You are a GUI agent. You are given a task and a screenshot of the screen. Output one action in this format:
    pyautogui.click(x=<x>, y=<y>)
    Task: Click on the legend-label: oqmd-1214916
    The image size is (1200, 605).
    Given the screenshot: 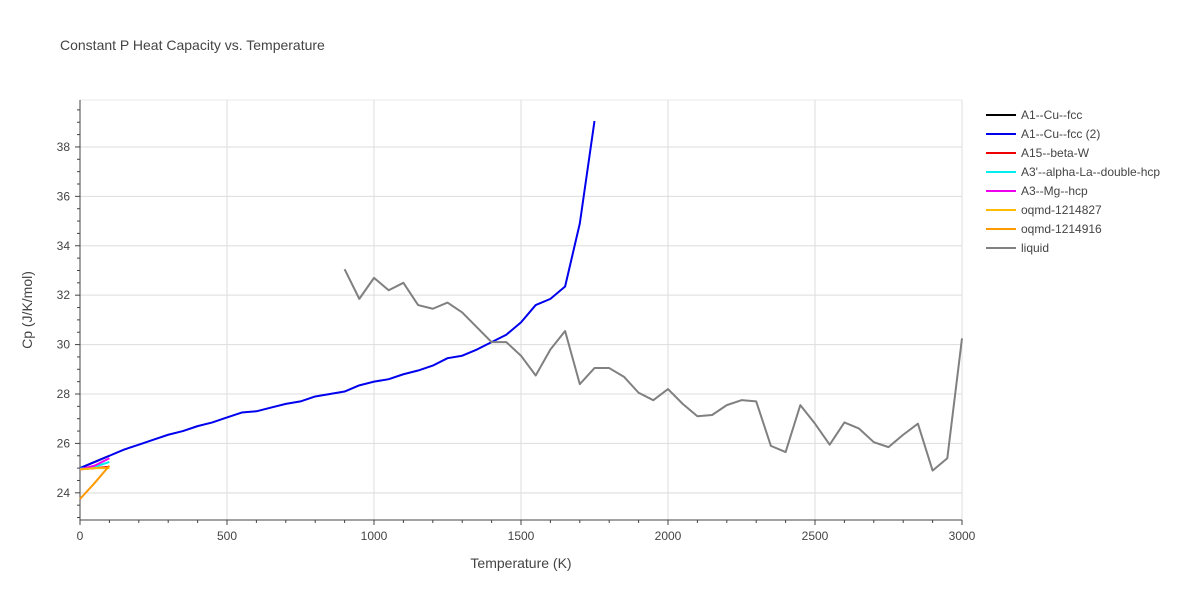 What is the action you would take?
    pyautogui.click(x=1061, y=229)
    